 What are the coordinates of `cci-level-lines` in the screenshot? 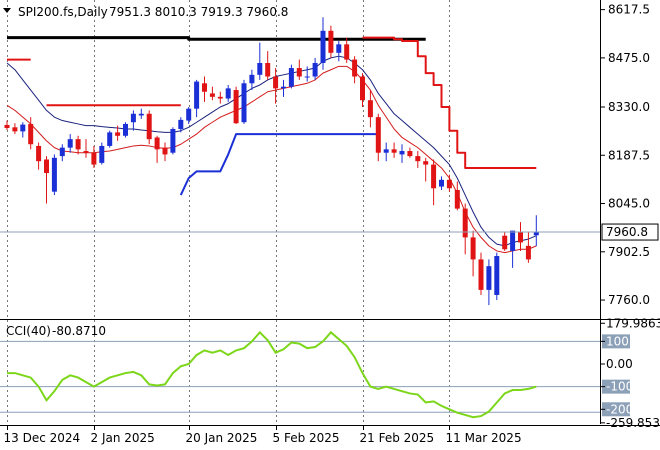 It's located at (300, 376).